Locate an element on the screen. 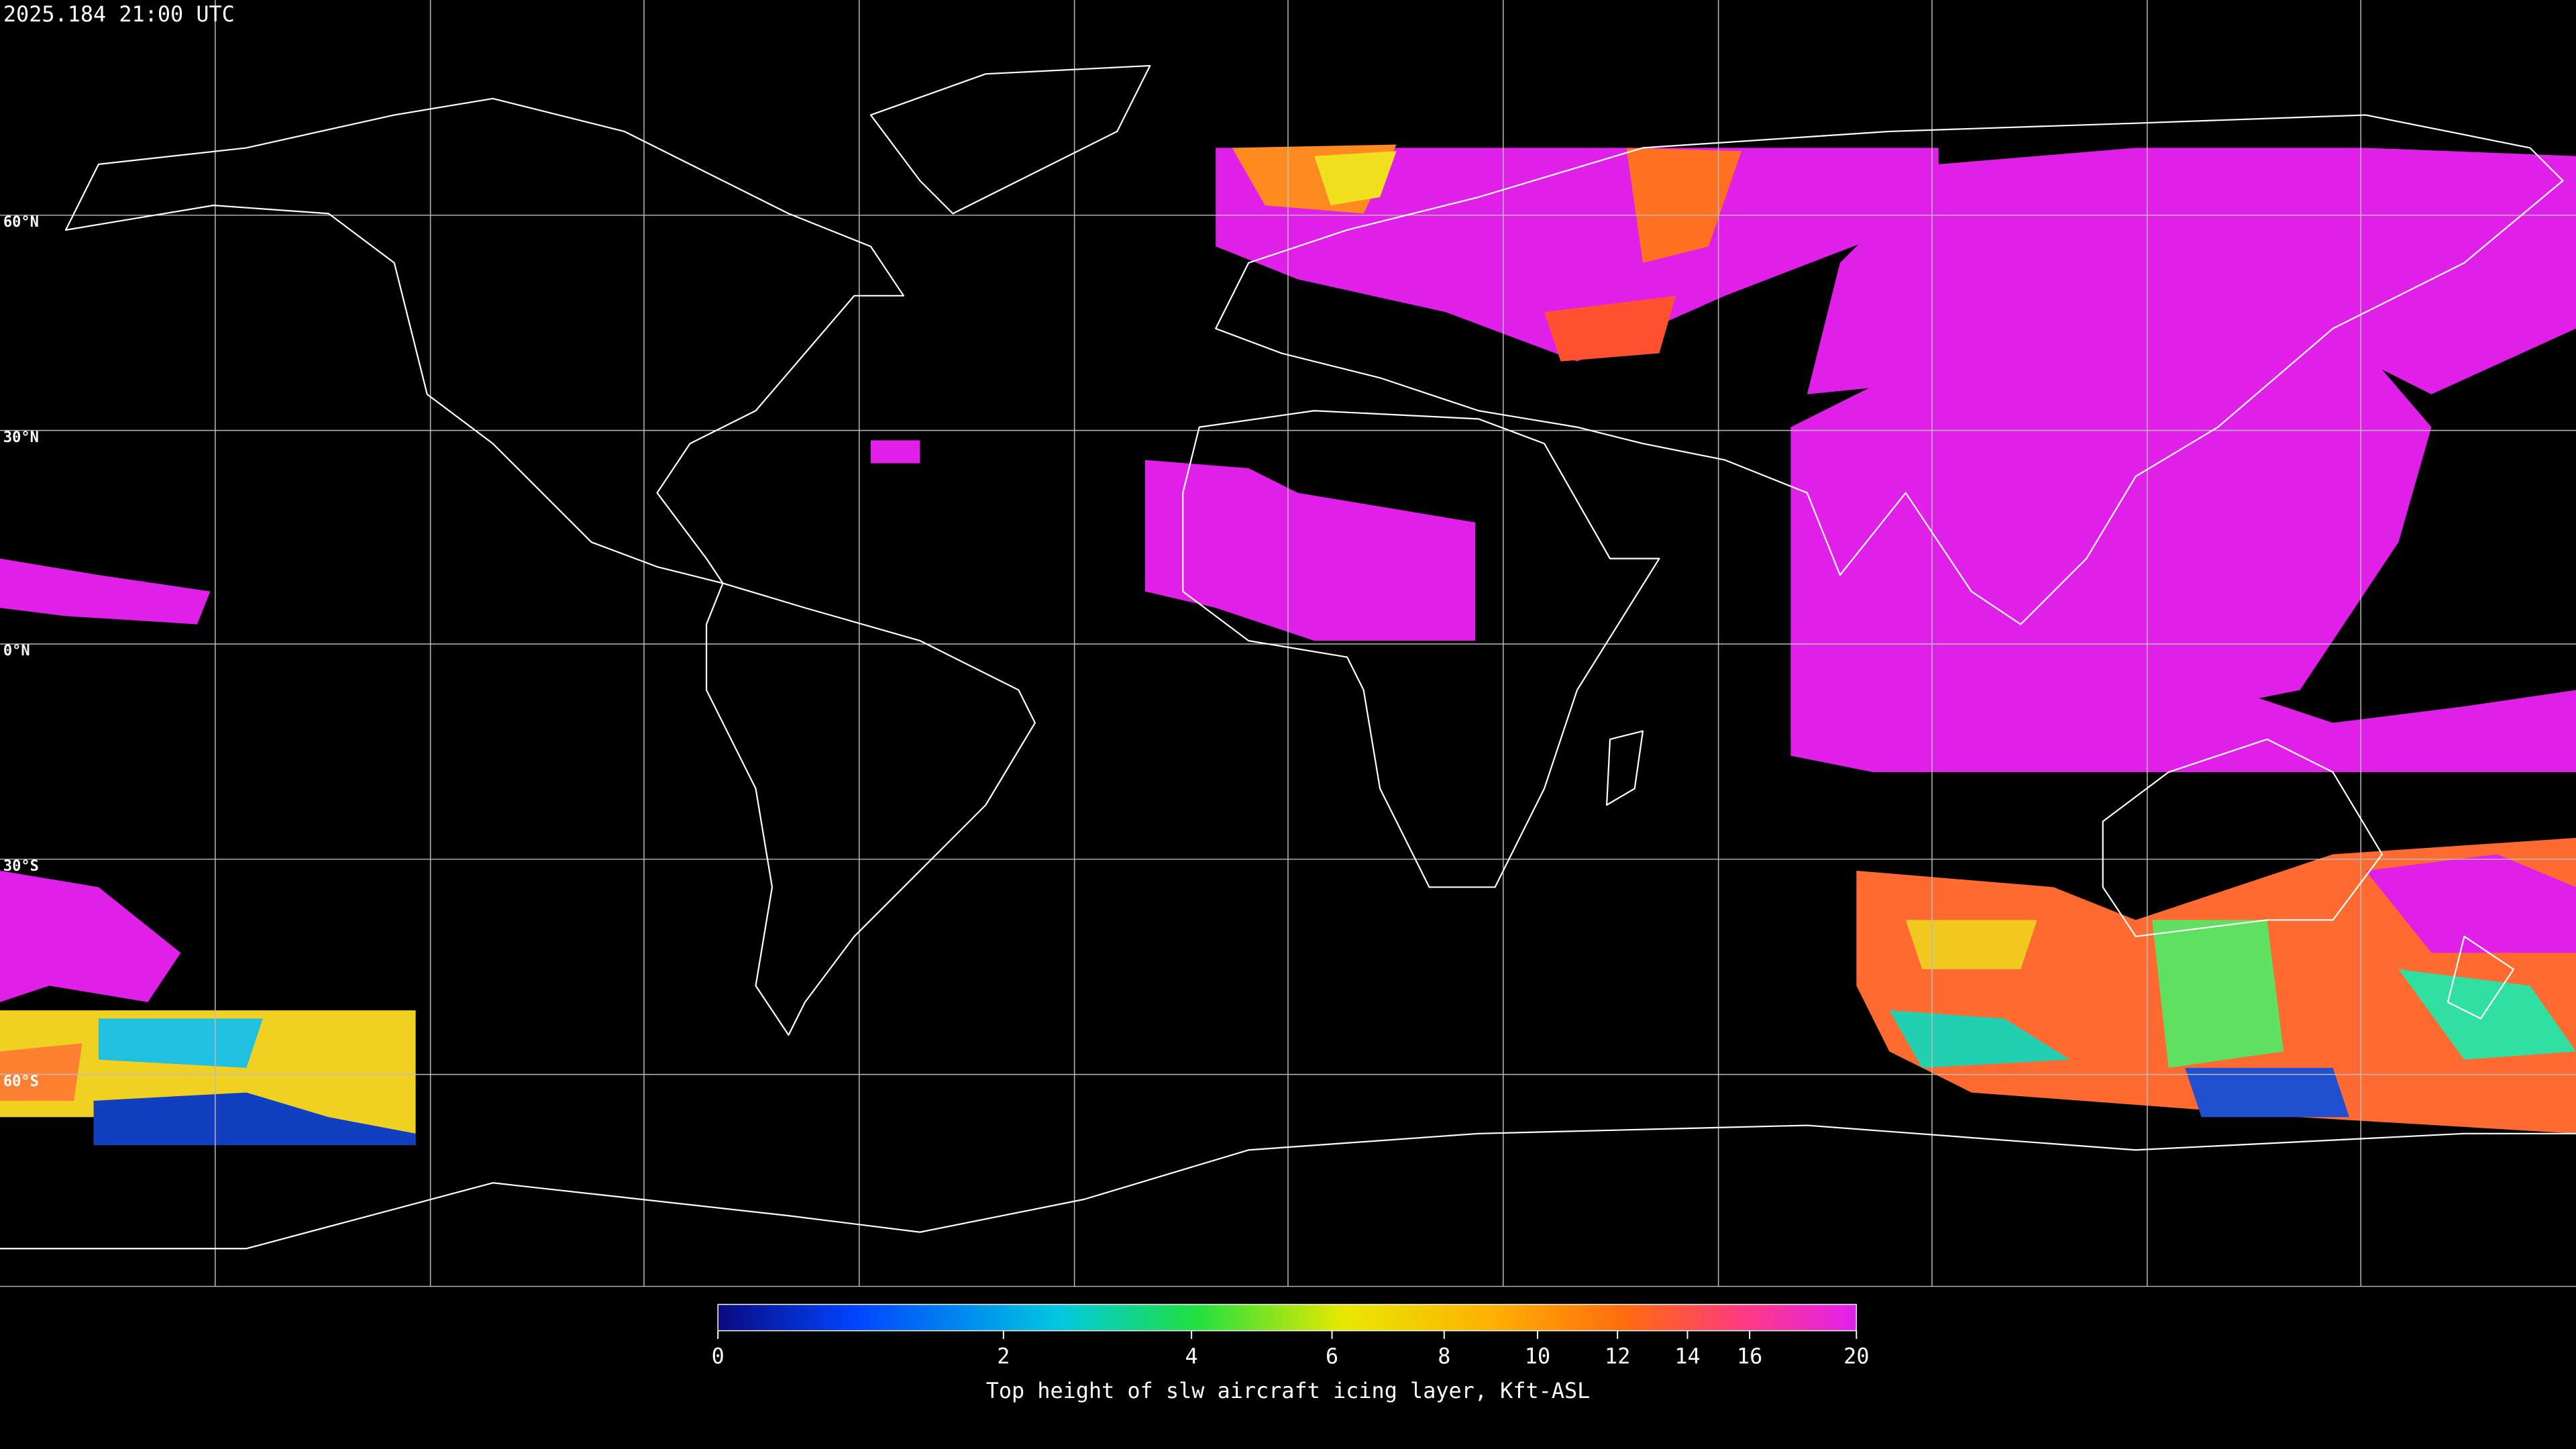  colorbar-tick-label: 6 is located at coordinates (1332, 1356).